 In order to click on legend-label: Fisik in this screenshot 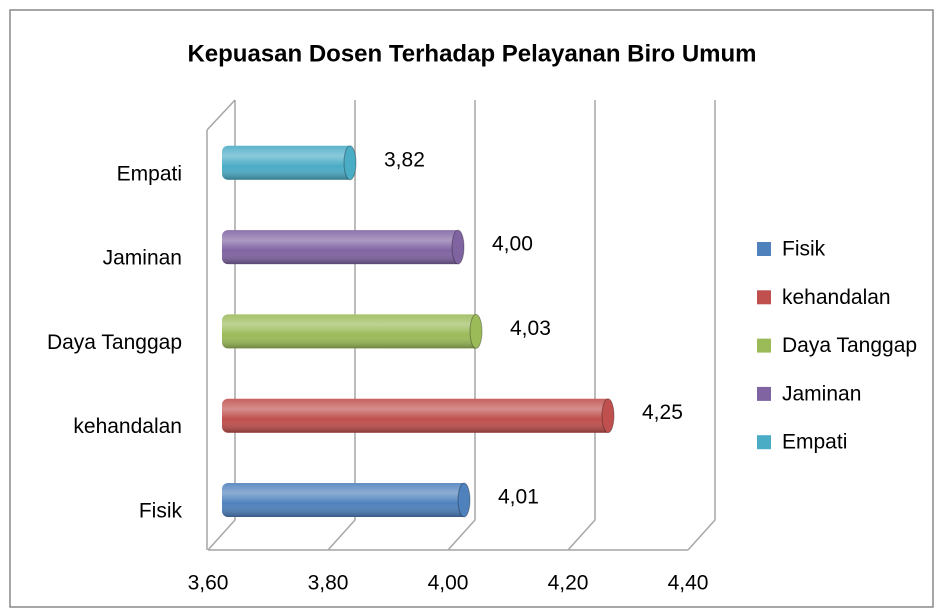, I will do `click(804, 249)`.